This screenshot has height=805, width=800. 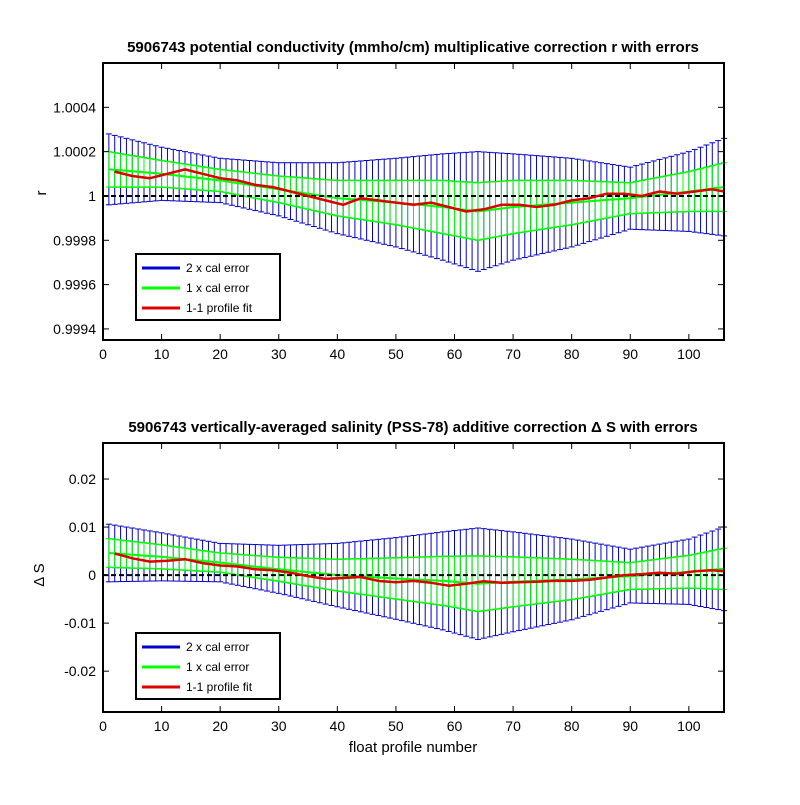 I want to click on y-axis-label: Δ S, so click(x=39, y=574).